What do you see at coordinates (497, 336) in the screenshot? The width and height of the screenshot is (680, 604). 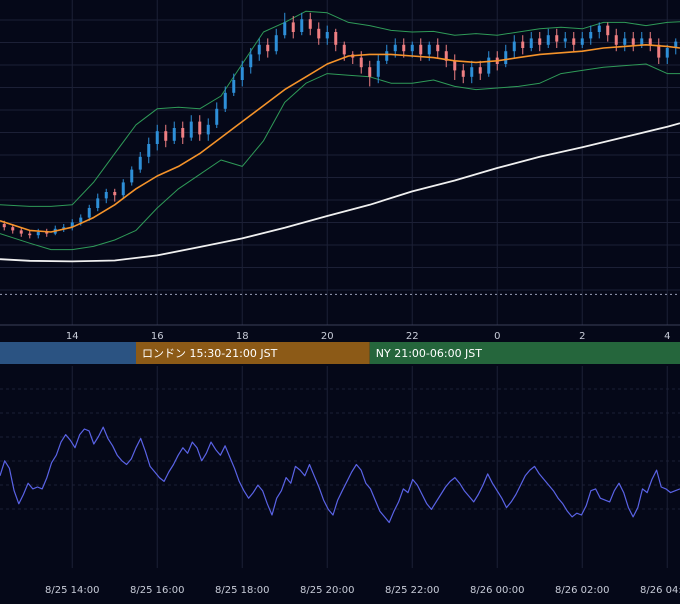 I see `main-x-tick-label: 0` at bounding box center [497, 336].